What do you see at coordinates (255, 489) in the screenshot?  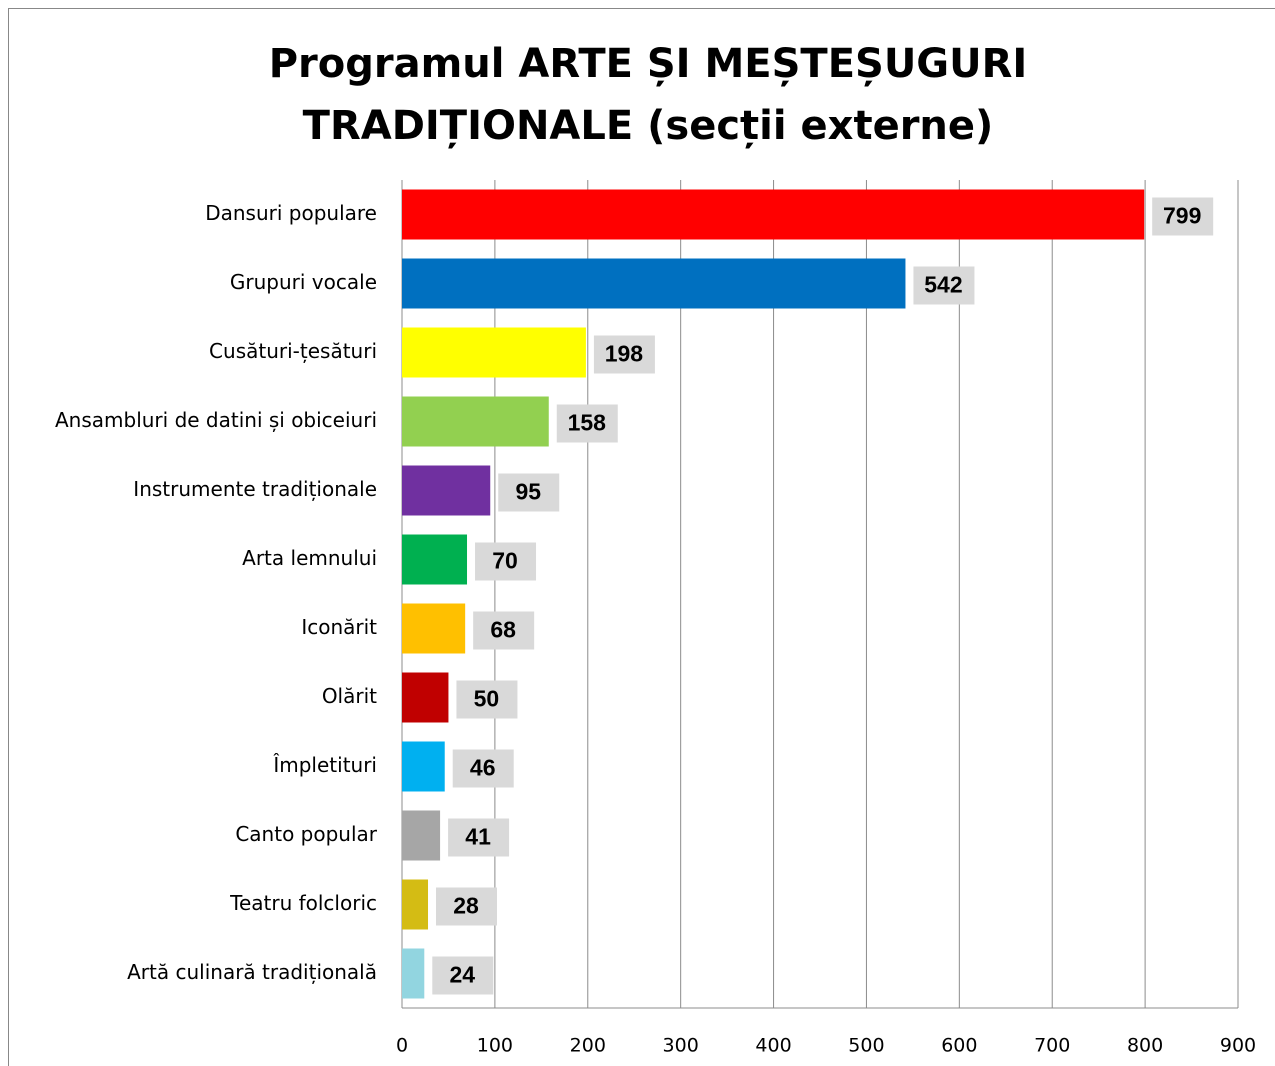 I see `y-tick-label: Instrumente tradiționale` at bounding box center [255, 489].